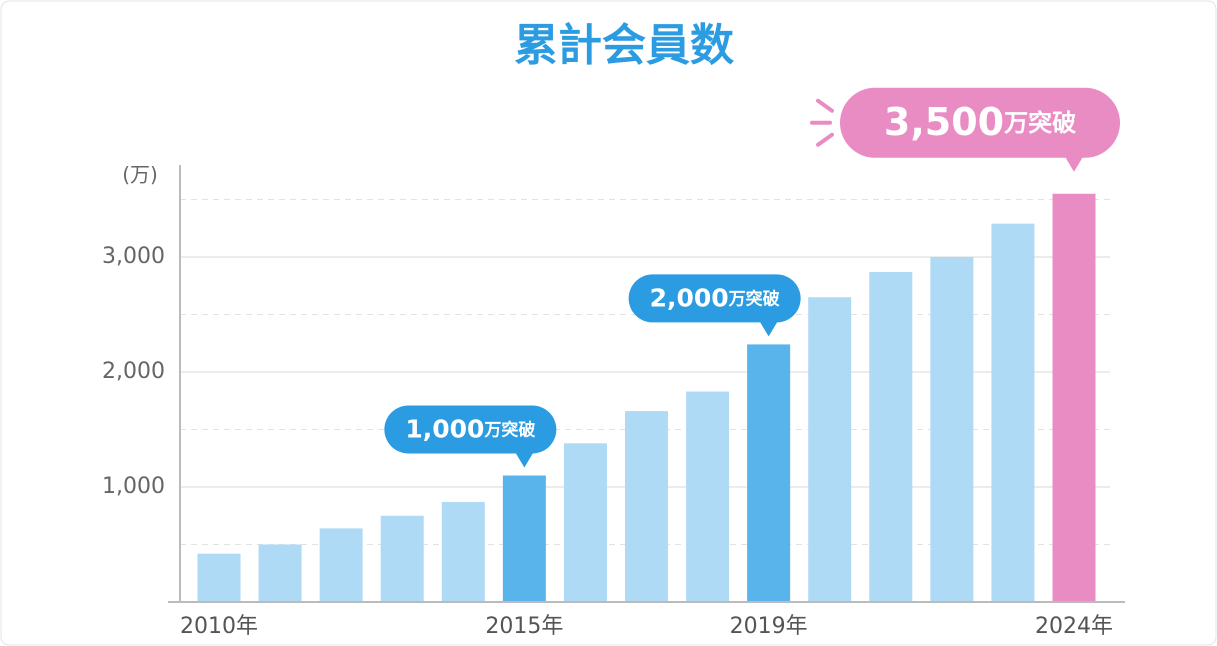 This screenshot has width=1217, height=646. Describe the element at coordinates (133, 486) in the screenshot. I see `y-tick-label: 1,000` at that location.